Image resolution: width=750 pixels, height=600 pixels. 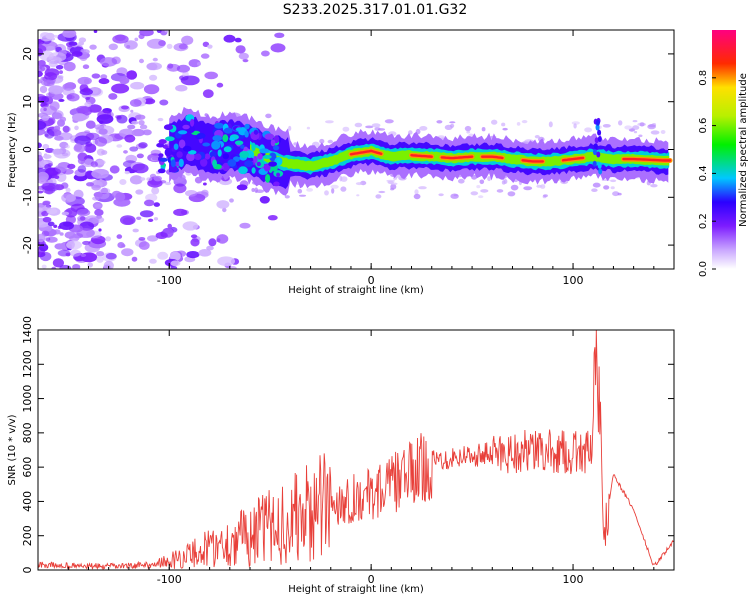 I want to click on heatmap-spike-blob, so click(x=599, y=139).